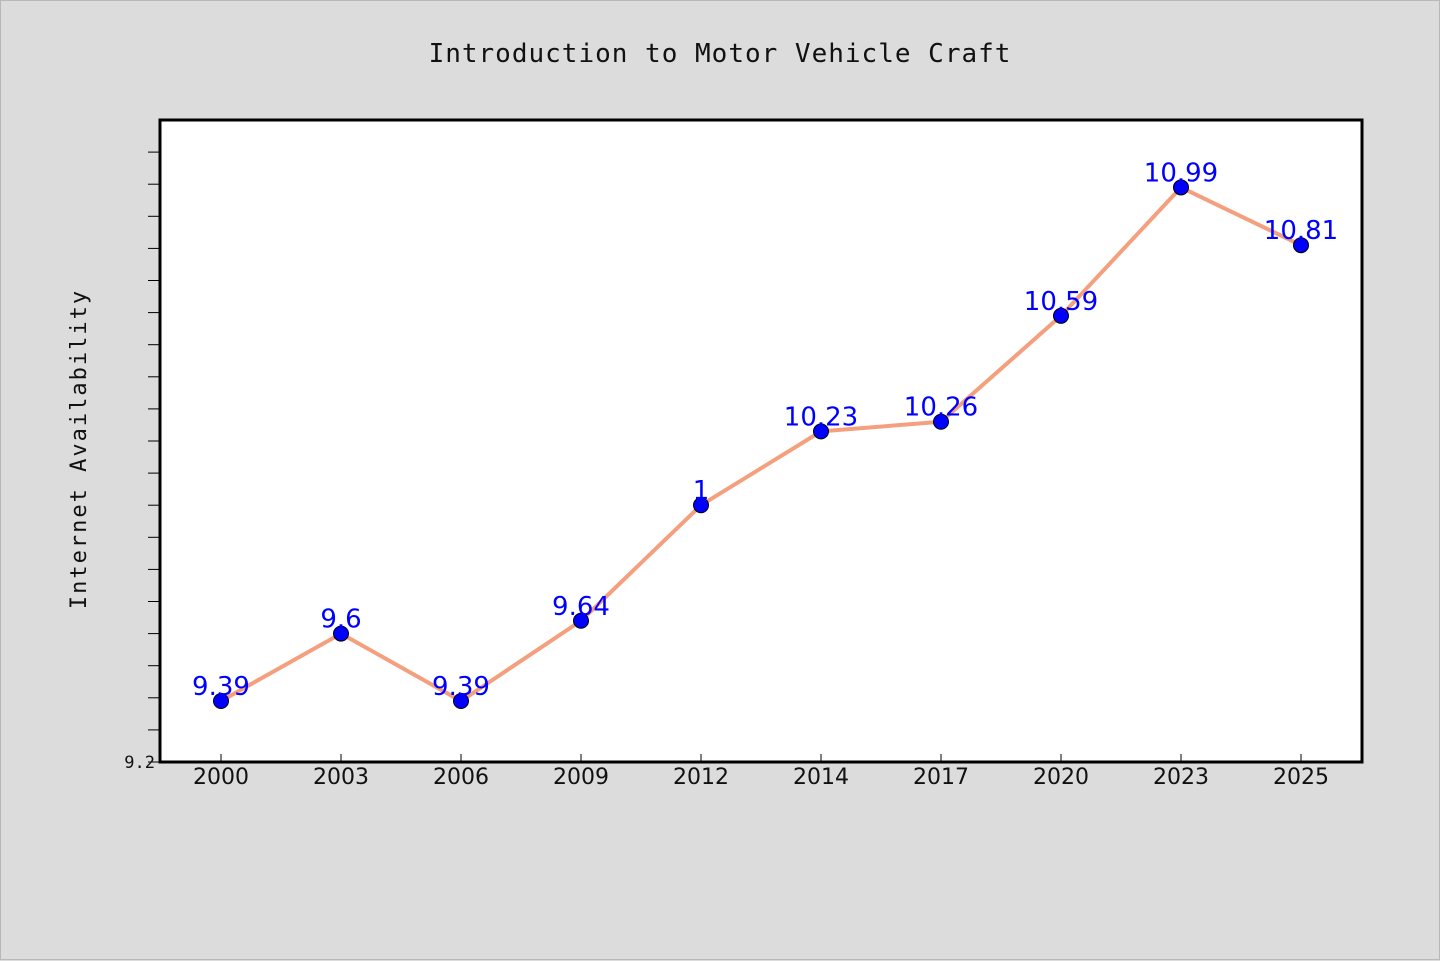  Describe the element at coordinates (1301, 231) in the screenshot. I see `data-label: 10.81` at that location.